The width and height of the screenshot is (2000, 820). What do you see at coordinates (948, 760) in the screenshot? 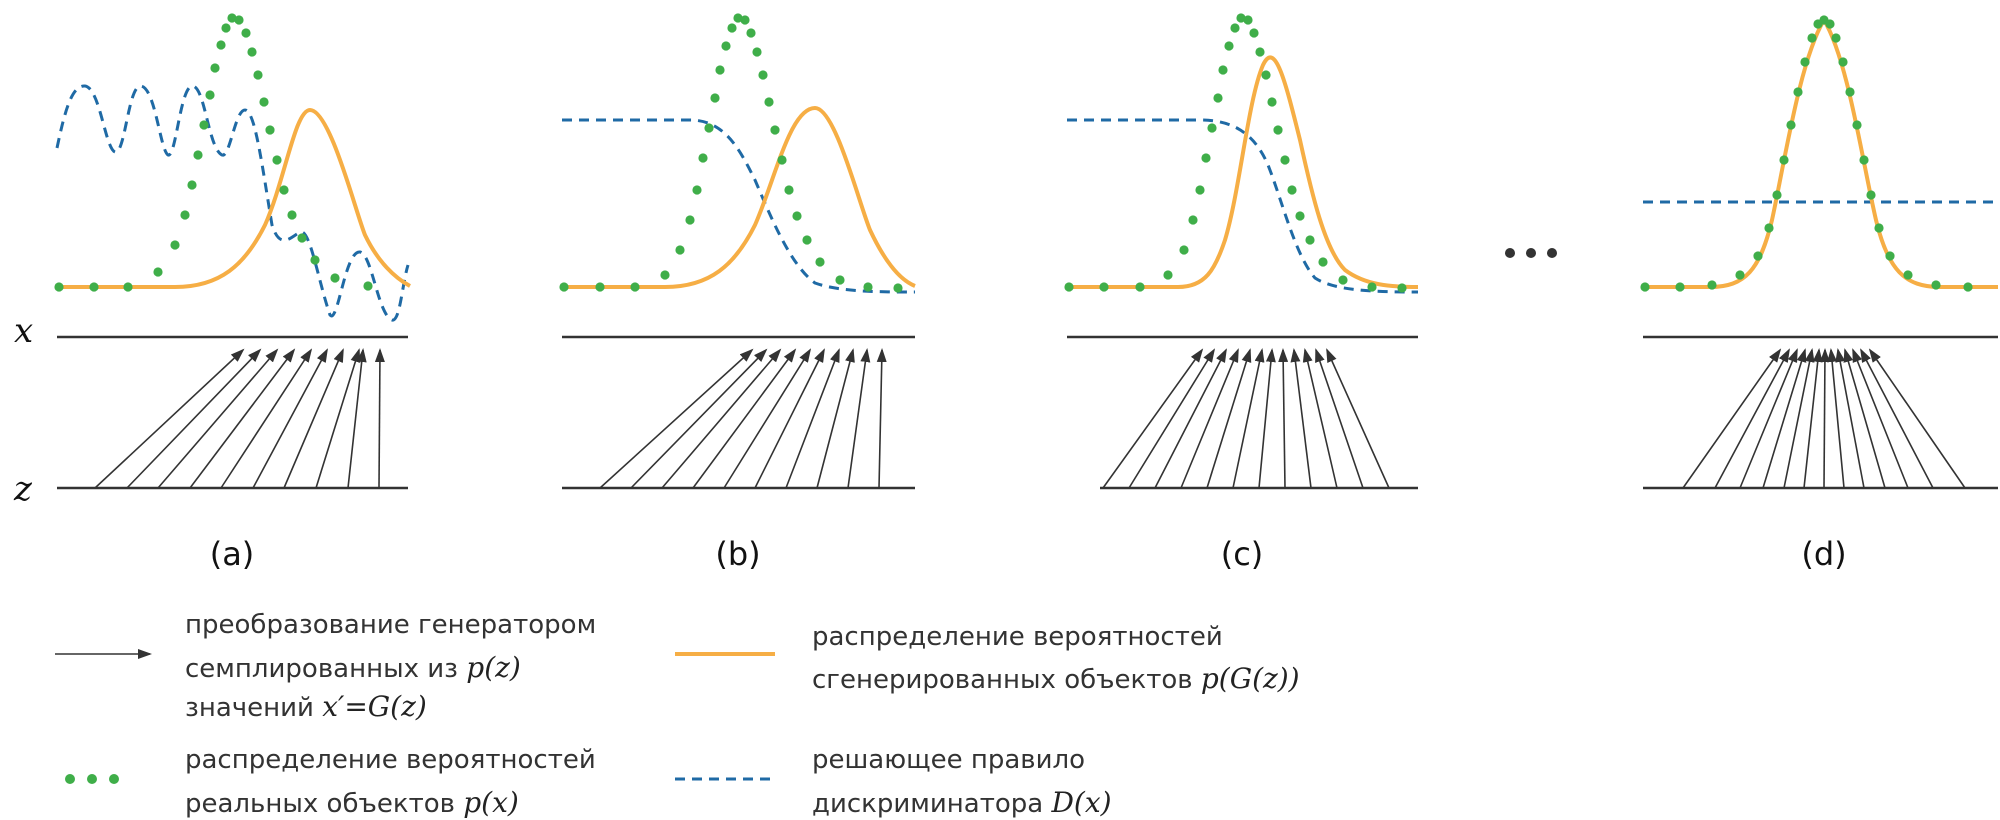
I see `legend-discriminator-line1: решающее правило` at bounding box center [948, 760].